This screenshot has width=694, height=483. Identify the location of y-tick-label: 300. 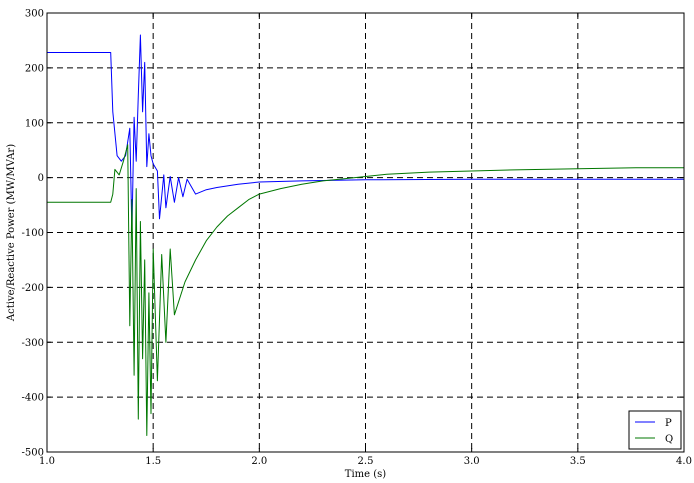
(34, 14).